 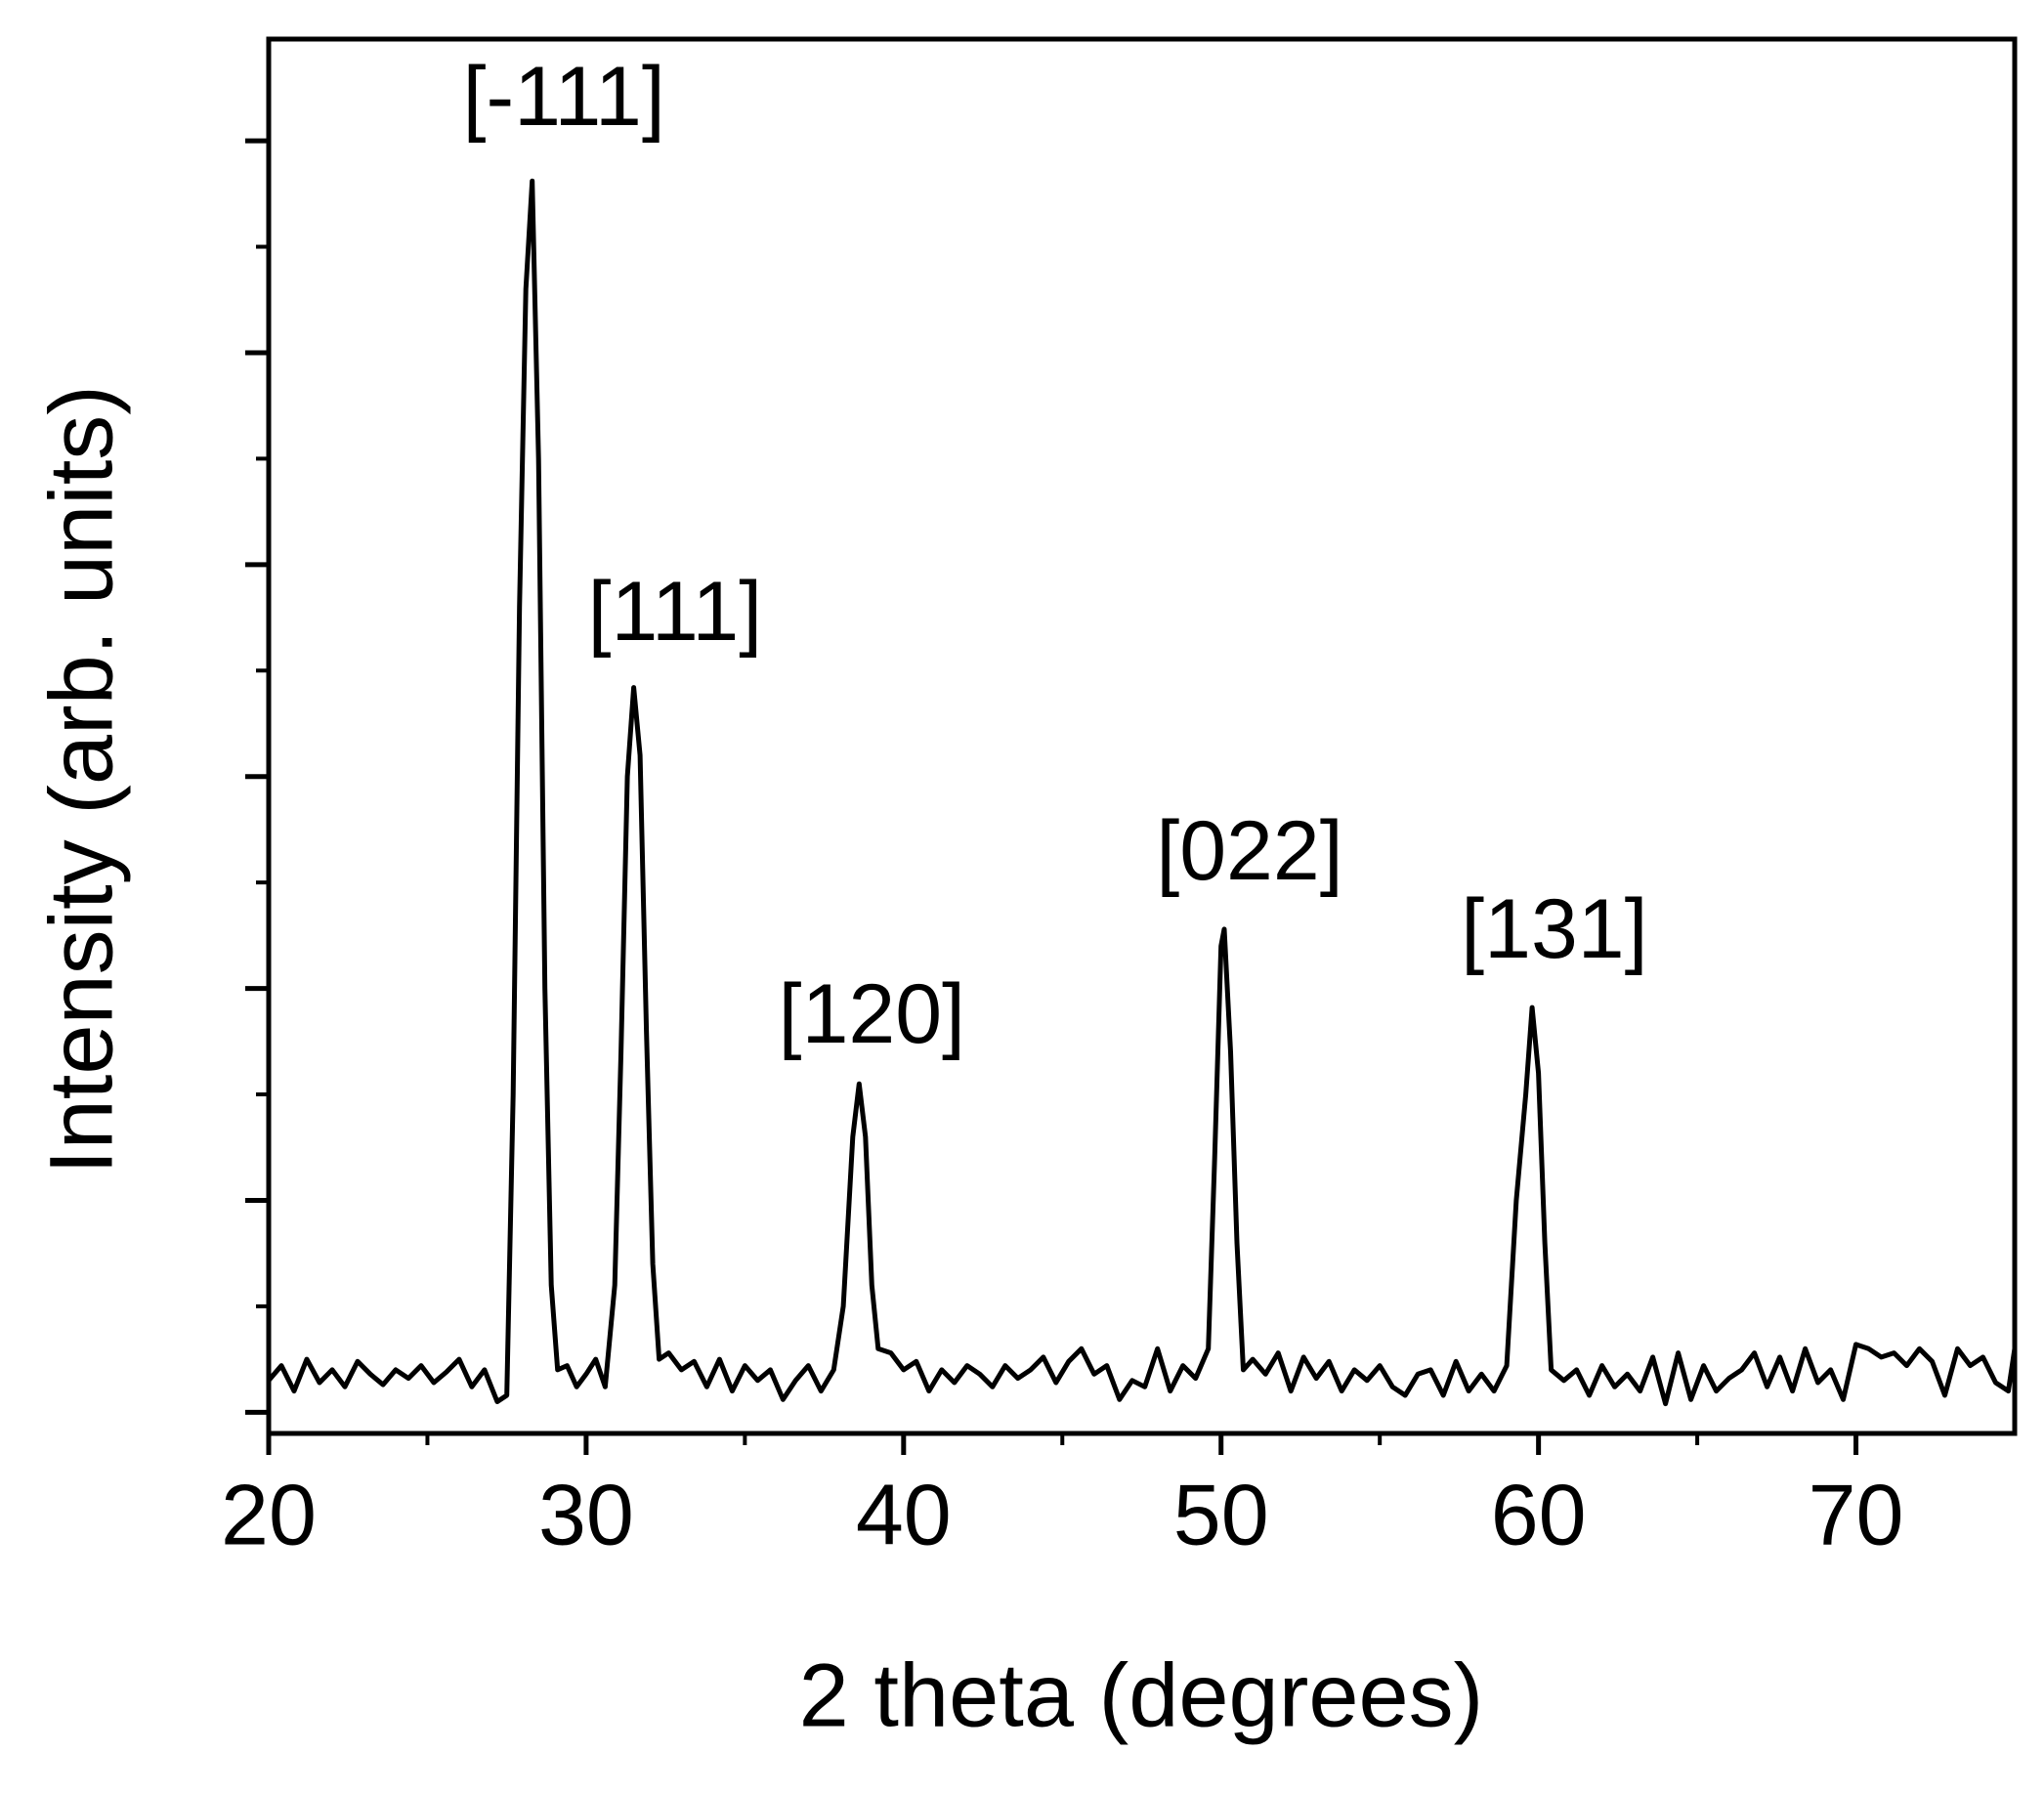 I want to click on x-tick-label: 40, so click(x=904, y=1514).